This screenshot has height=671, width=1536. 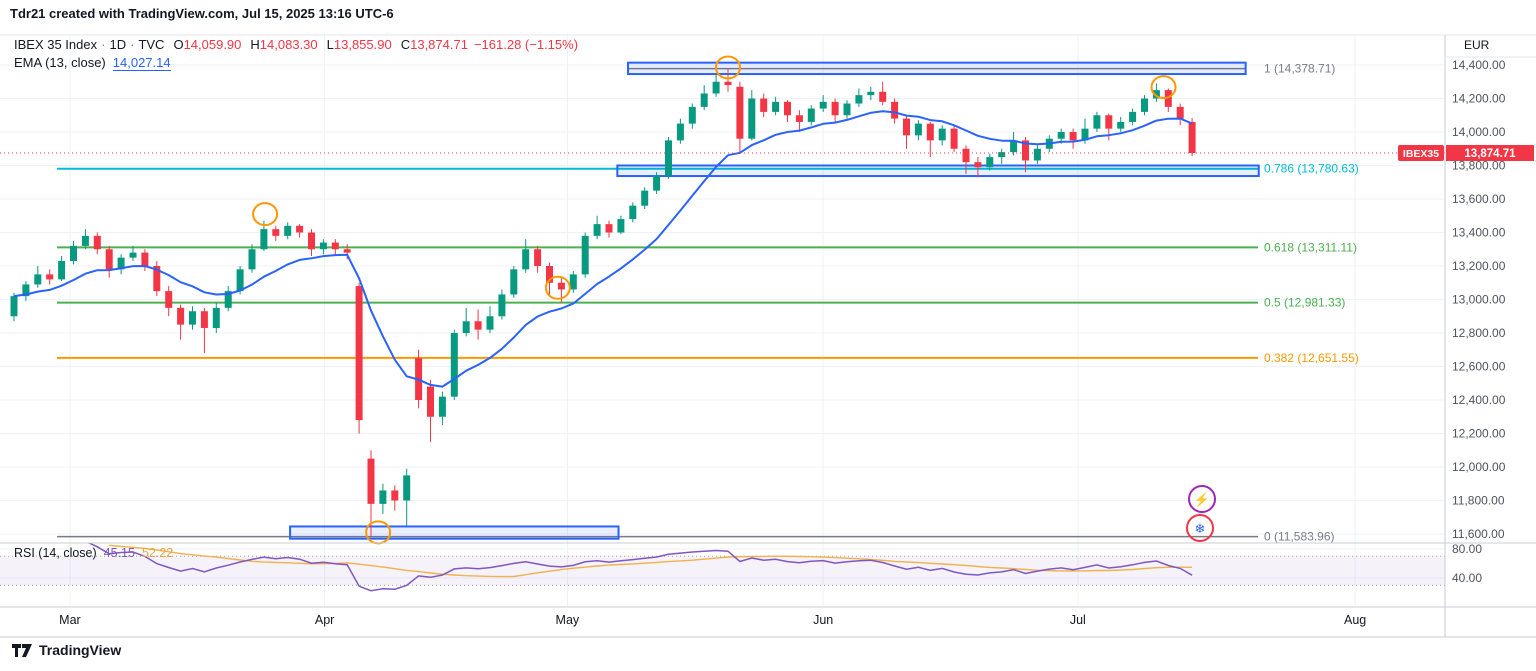 What do you see at coordinates (568, 620) in the screenshot?
I see `svg-text: May` at bounding box center [568, 620].